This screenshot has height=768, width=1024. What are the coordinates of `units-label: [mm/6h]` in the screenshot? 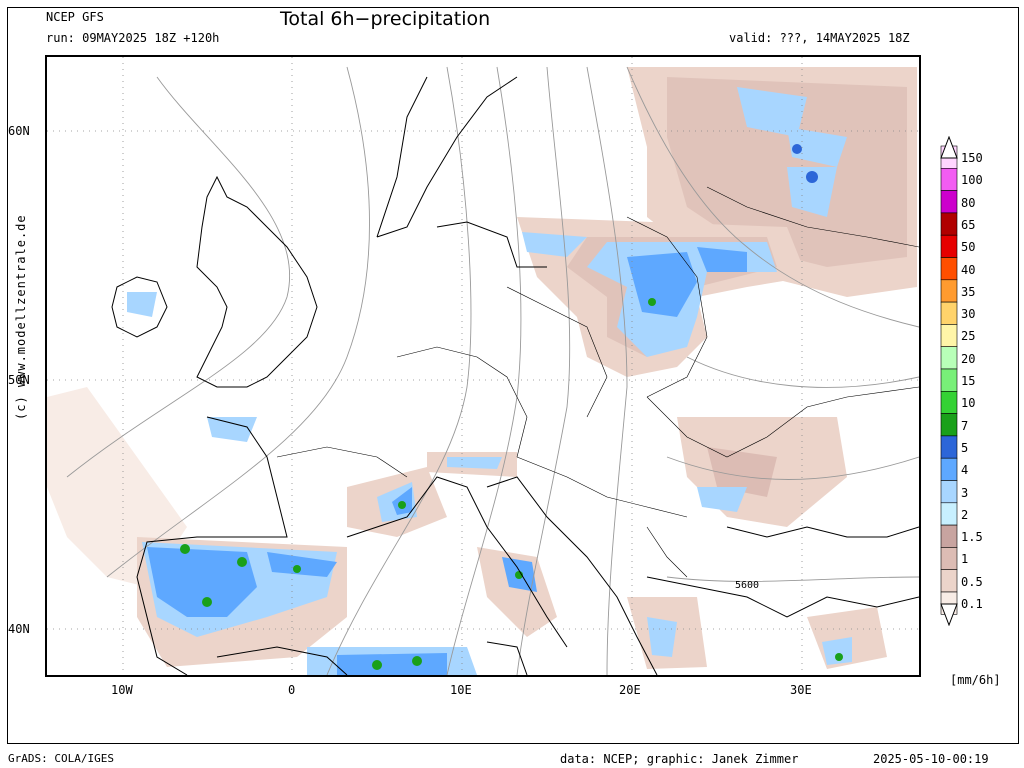 It's located at (975, 680).